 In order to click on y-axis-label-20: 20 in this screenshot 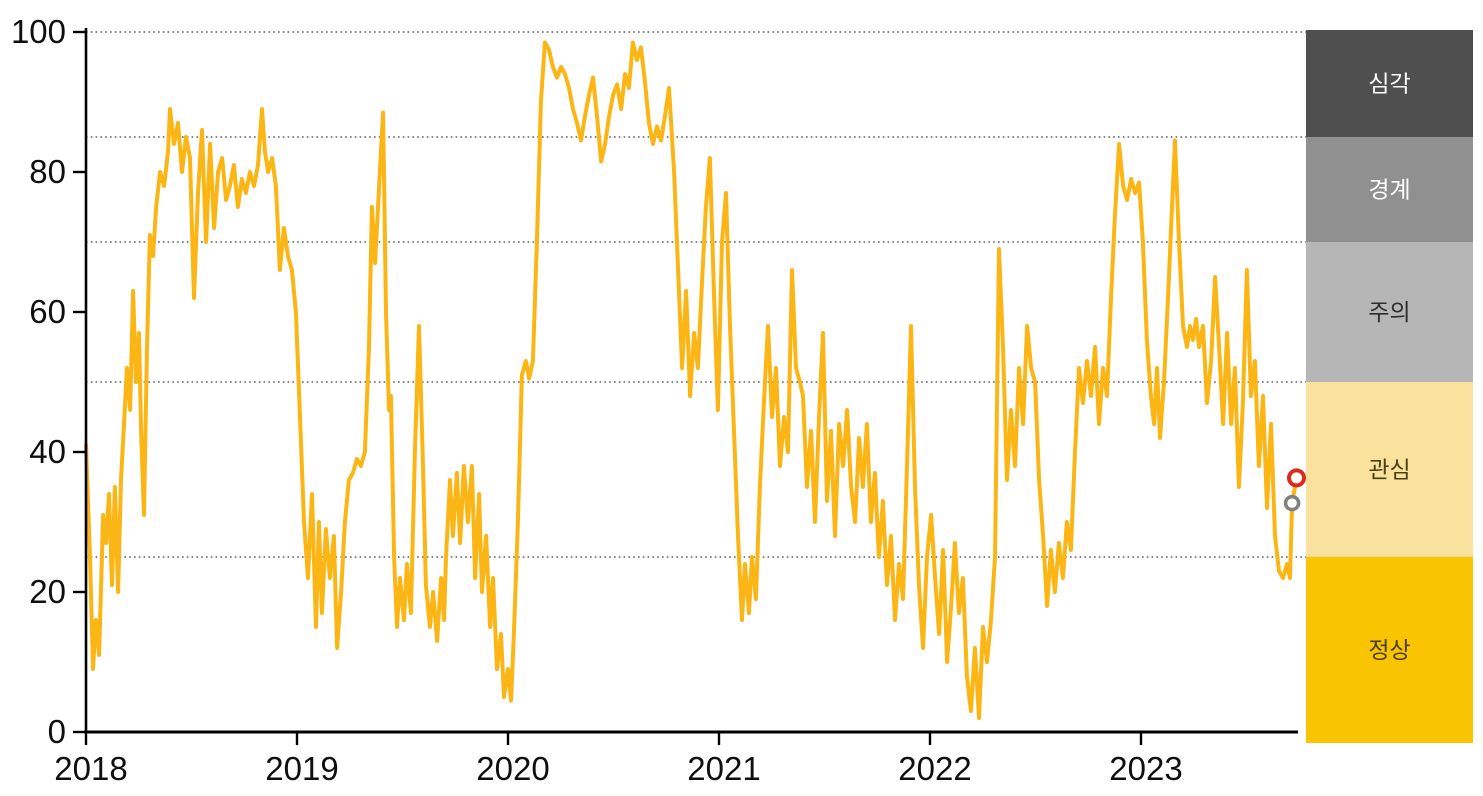, I will do `click(47, 591)`.